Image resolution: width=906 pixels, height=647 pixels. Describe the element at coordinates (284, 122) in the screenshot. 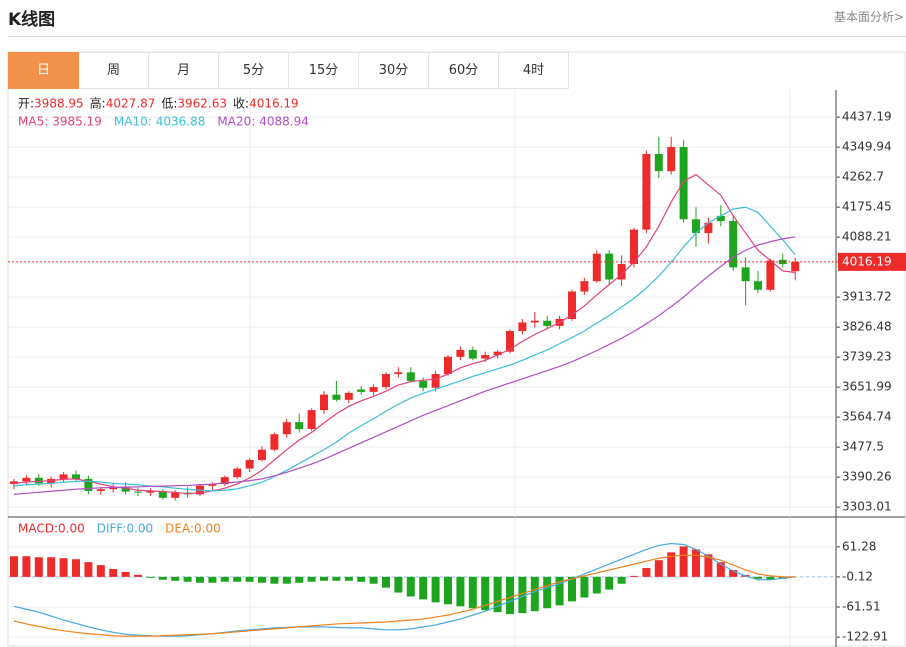

I see `legend-value: 4088.94` at that location.